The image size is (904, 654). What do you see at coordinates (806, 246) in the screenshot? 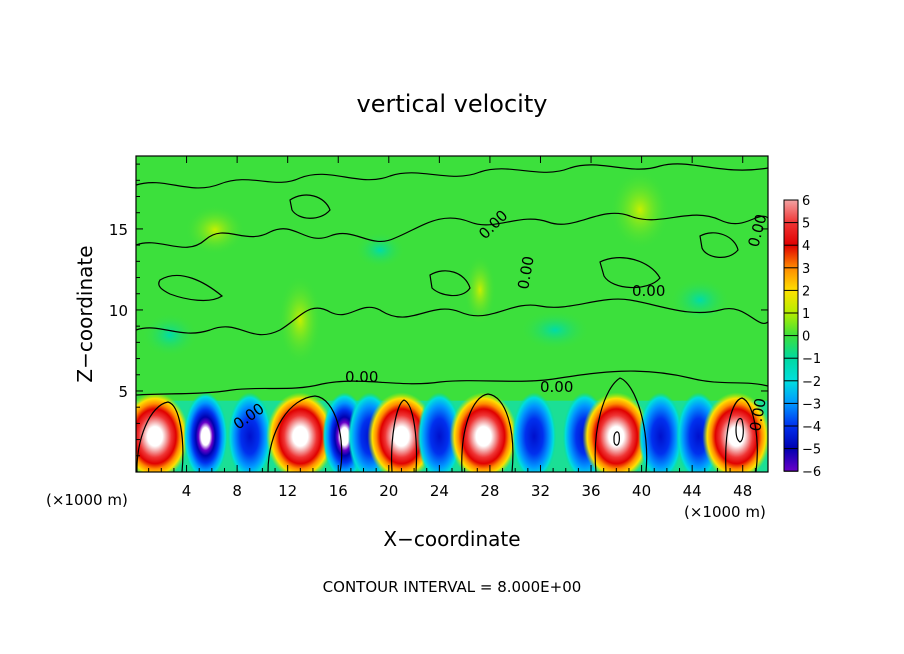
I see `colorbar-label: 4` at bounding box center [806, 246].